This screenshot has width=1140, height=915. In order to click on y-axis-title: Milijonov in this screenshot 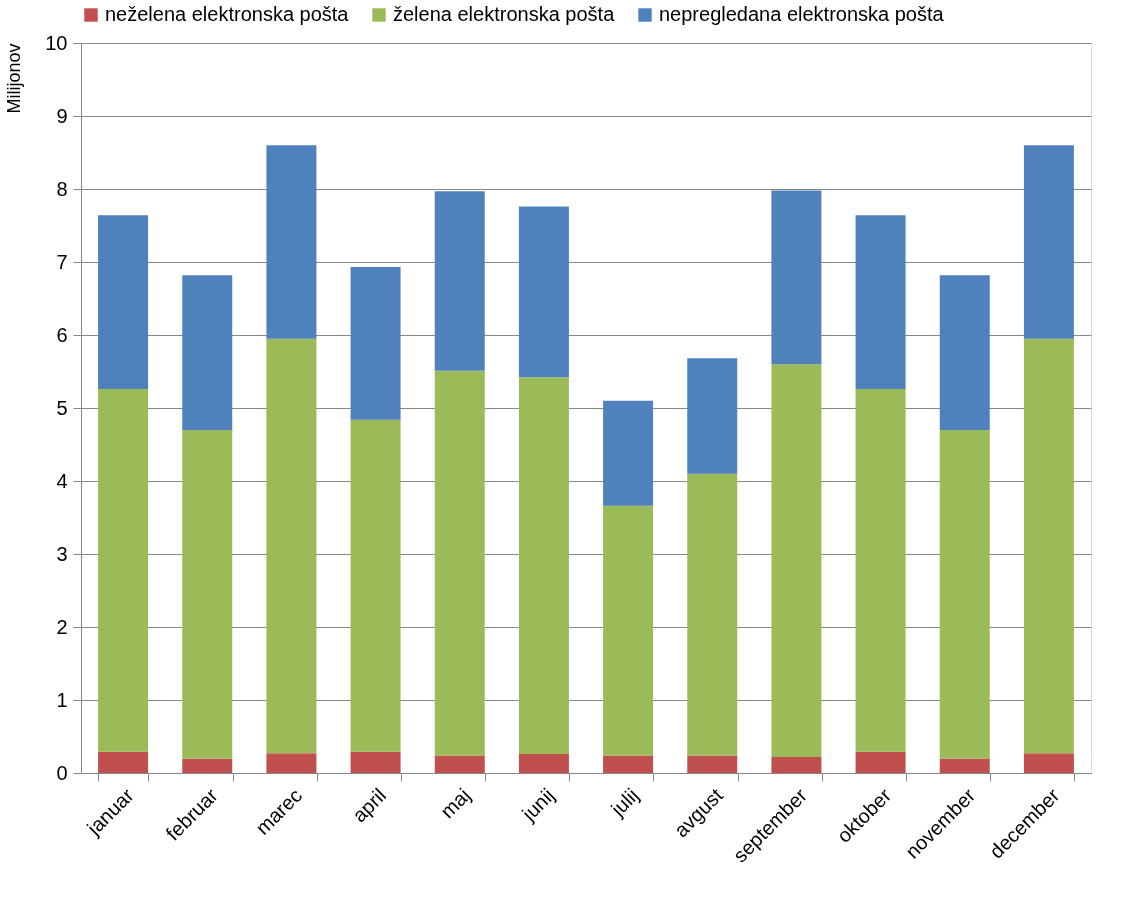, I will do `click(13, 78)`.